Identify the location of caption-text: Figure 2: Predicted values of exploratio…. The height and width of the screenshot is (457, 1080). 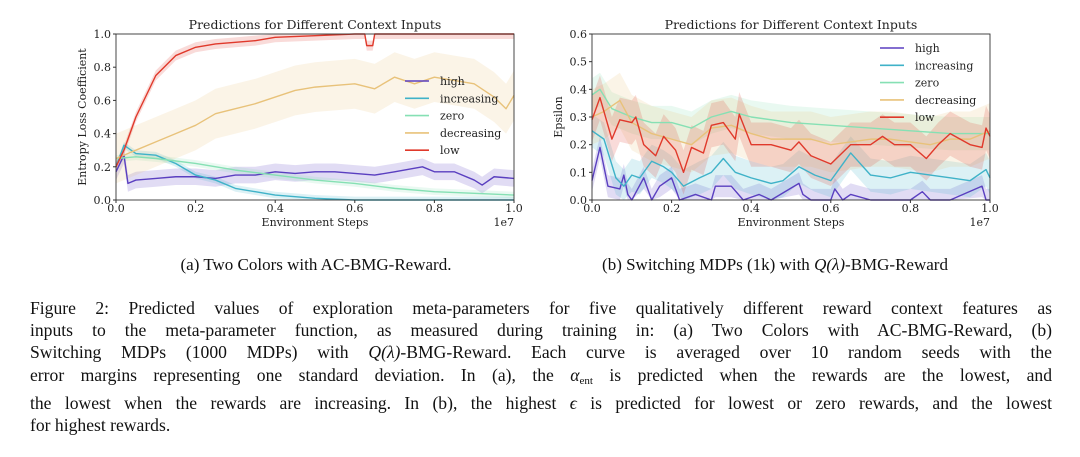
(541, 308).